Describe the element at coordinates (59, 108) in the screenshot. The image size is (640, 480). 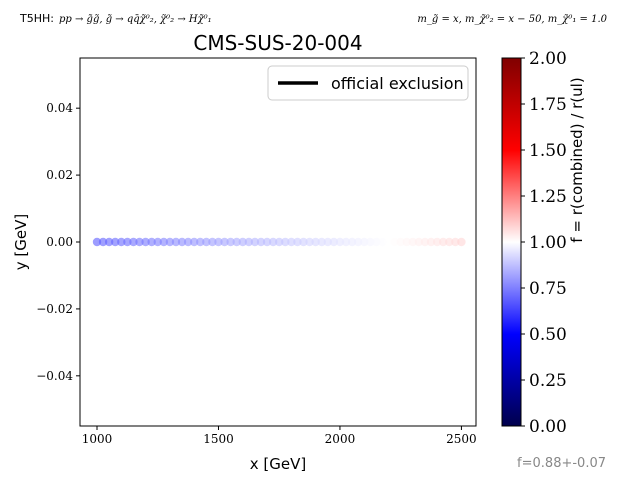
I see `y-tick-label: 0.04` at that location.